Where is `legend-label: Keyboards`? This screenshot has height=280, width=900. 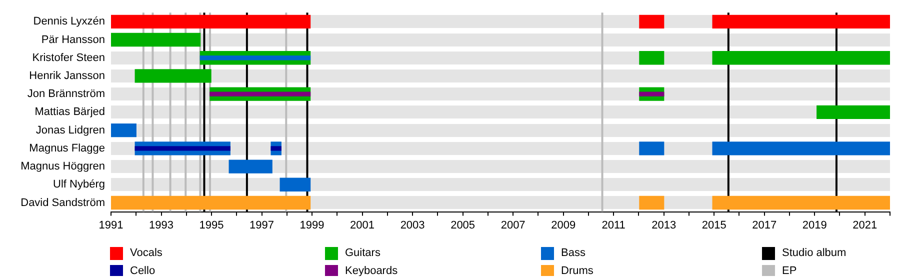 legend-label: Keyboards is located at coordinates (371, 271).